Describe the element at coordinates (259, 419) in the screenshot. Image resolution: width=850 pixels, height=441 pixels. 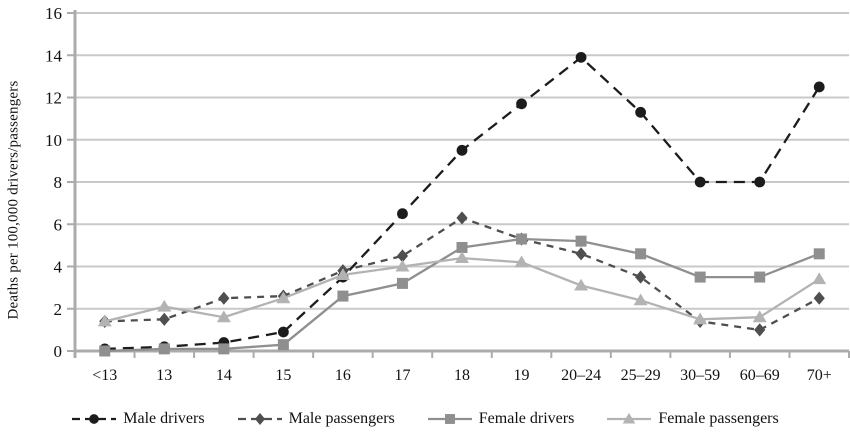
I see `diamond-marker-icon` at that location.